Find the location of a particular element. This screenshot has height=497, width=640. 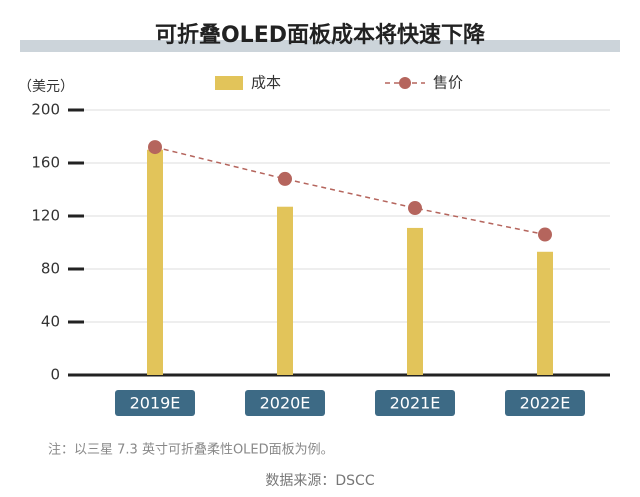

x-tick-label: 2021E is located at coordinates (415, 403).